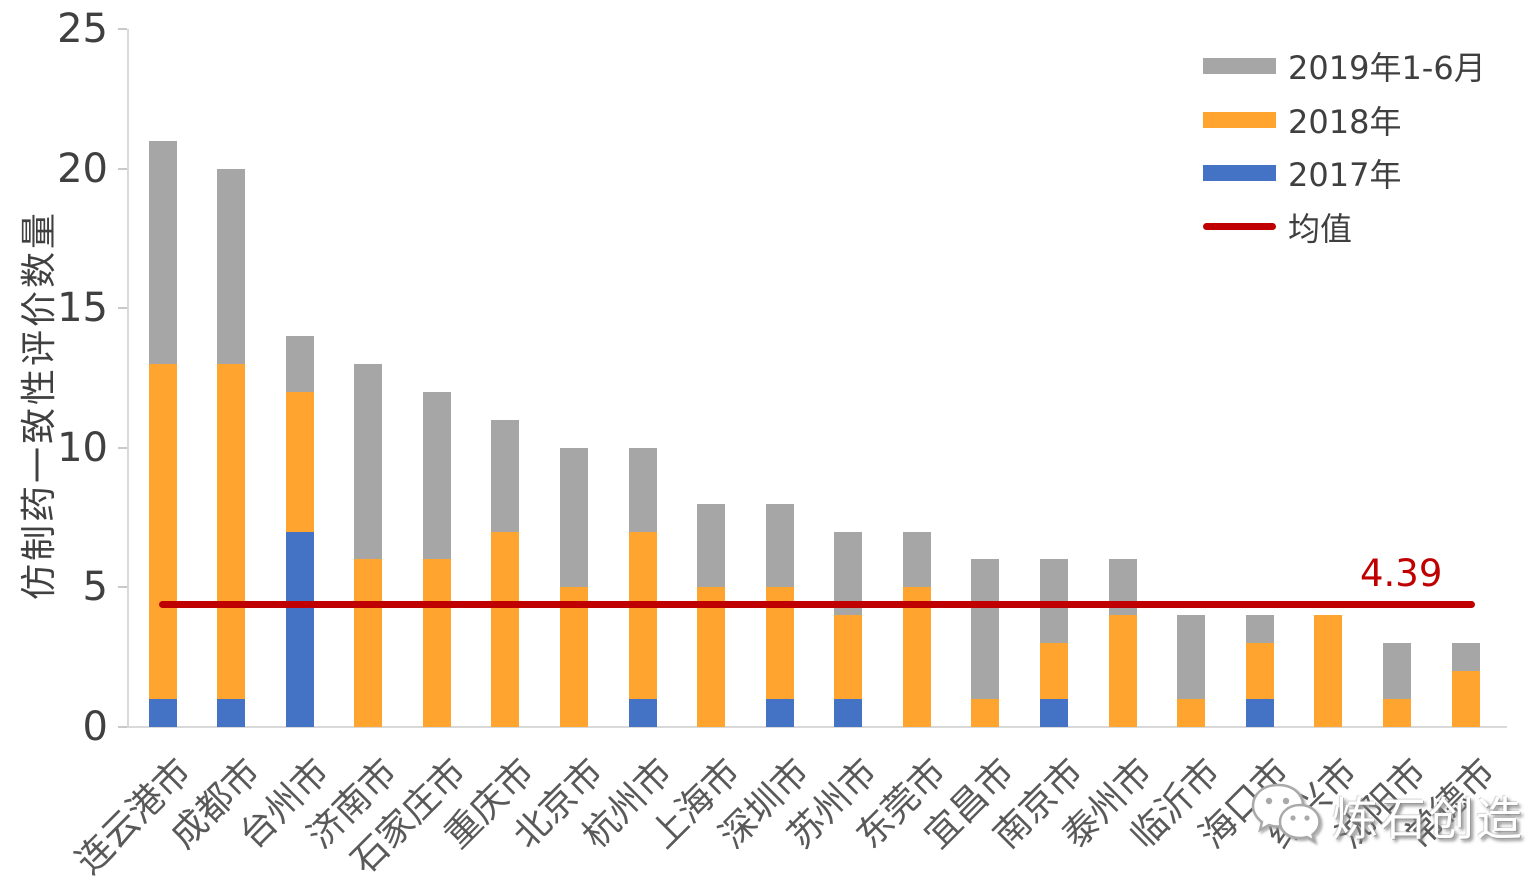 The width and height of the screenshot is (1530, 882). Describe the element at coordinates (231, 266) in the screenshot. I see `bar-segment-成都市-2019年1-6月` at that location.